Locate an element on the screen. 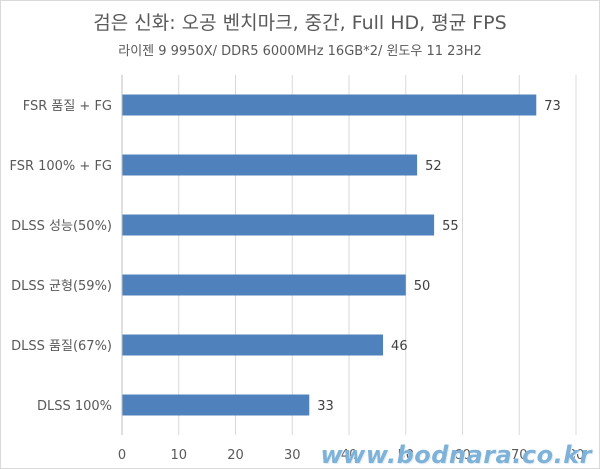 Image resolution: width=600 pixels, height=469 pixels. x-tick-label: 30 is located at coordinates (292, 455).